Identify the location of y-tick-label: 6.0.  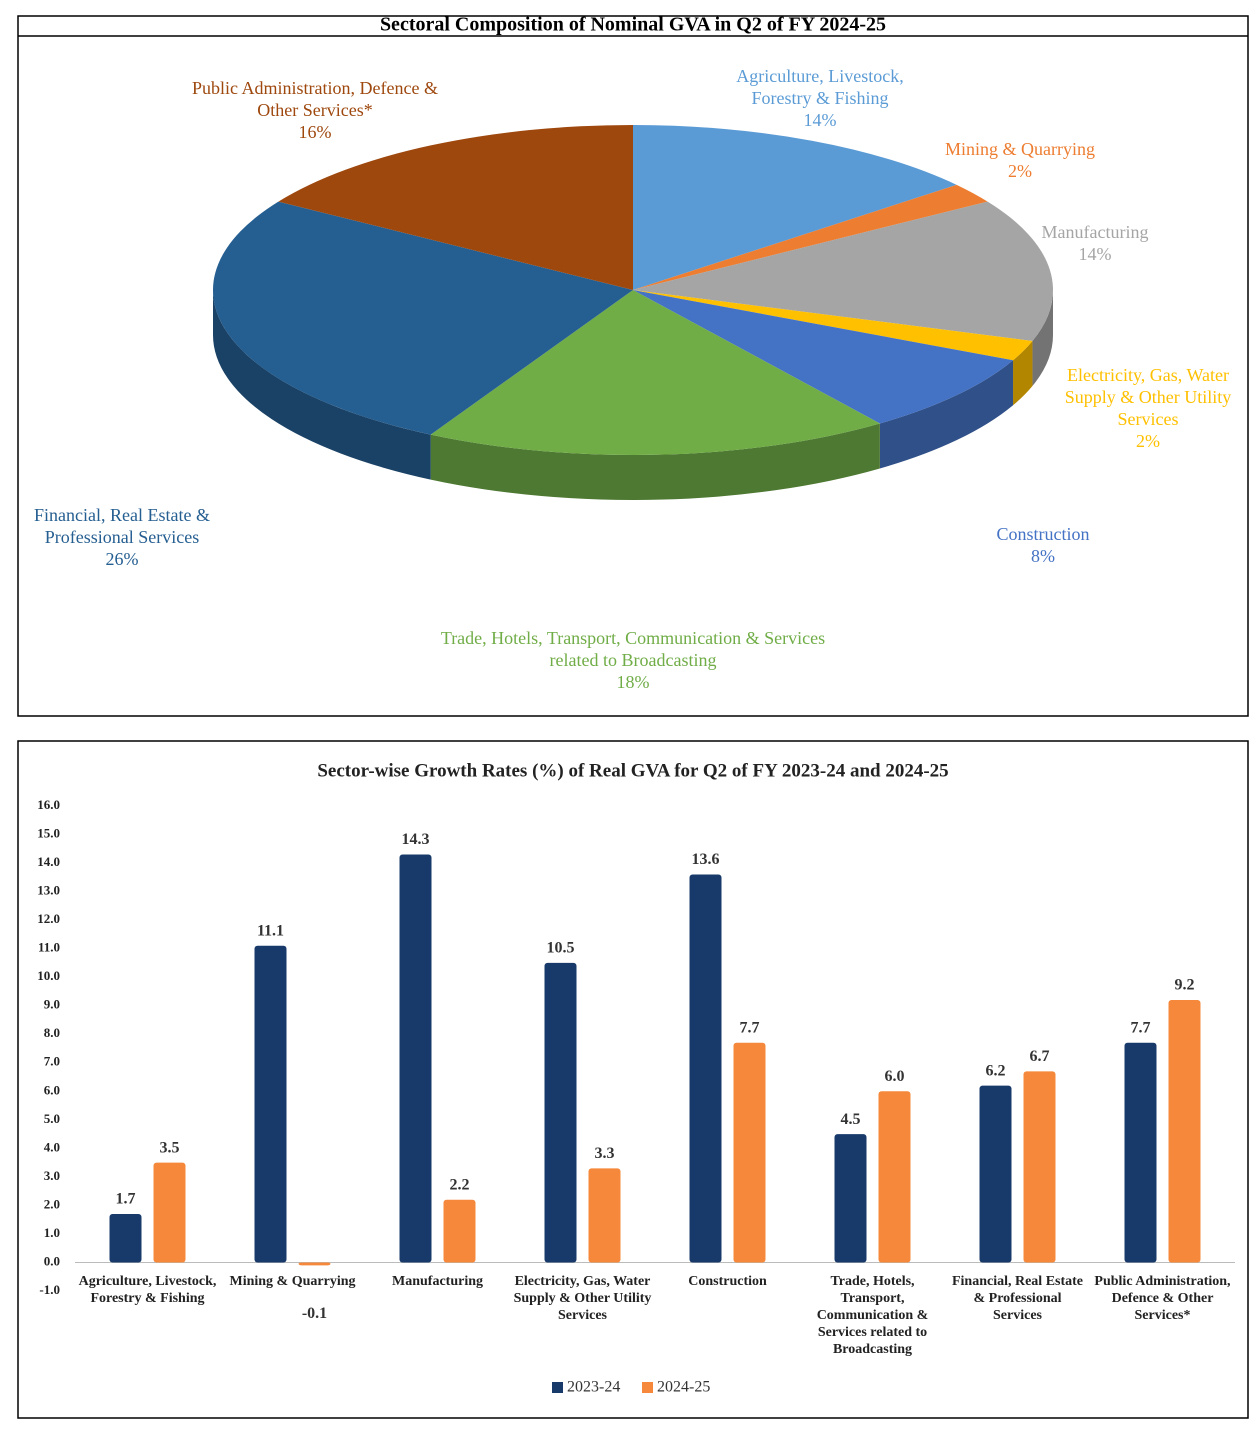
(52, 1089).